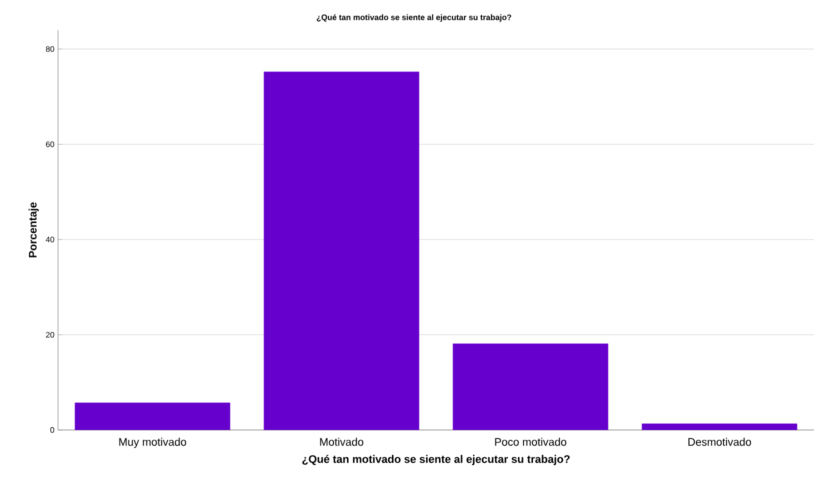  I want to click on y-axis-title: Porcentaje, so click(33, 230).